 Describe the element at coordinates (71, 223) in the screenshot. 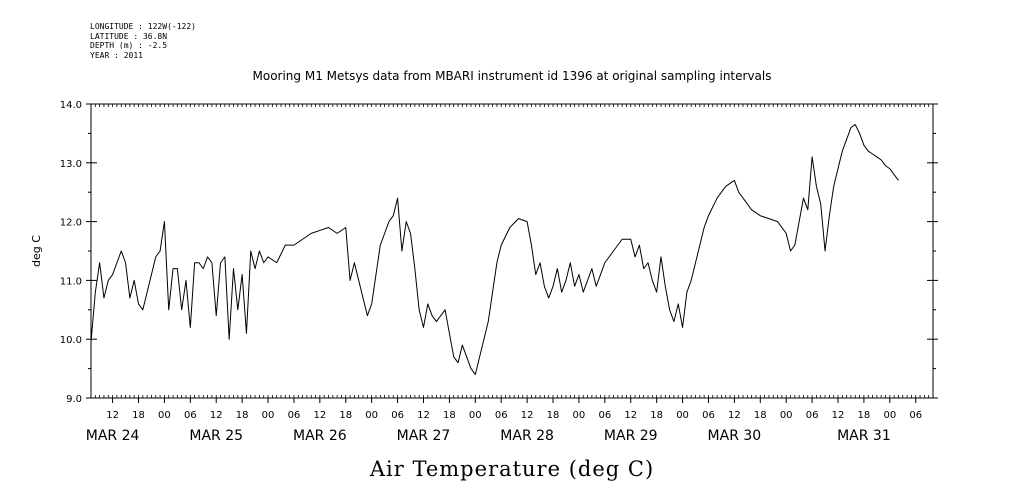

I see `y-tick-label: 12.0` at that location.